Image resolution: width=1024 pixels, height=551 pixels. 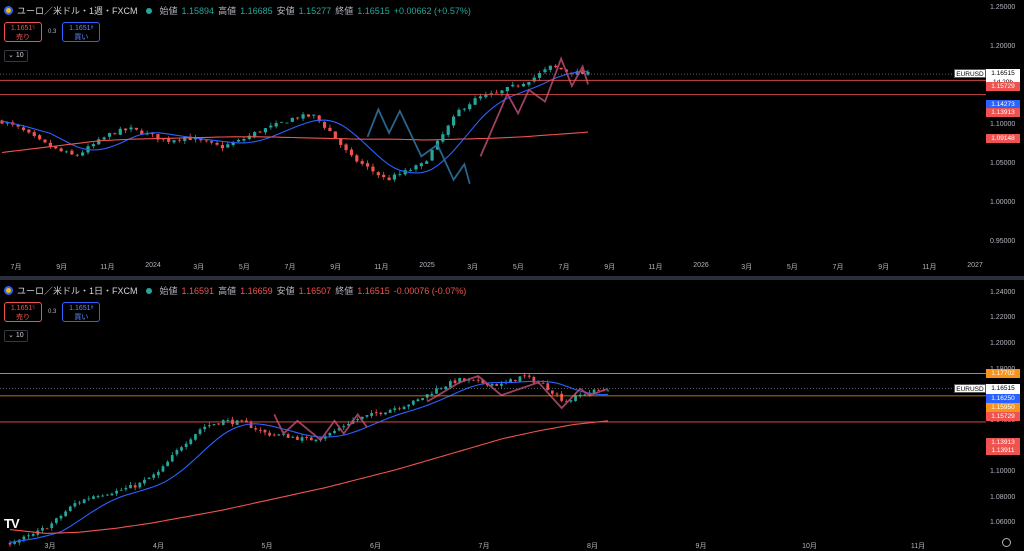 I want to click on ma-slow-line, so click(x=295, y=142).